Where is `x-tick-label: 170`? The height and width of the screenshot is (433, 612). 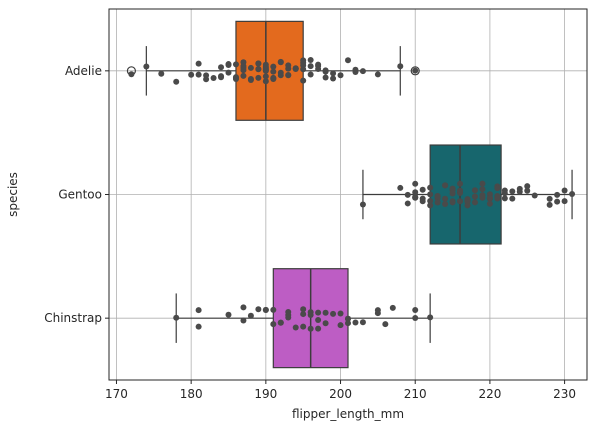 x-tick-label: 170 is located at coordinates (116, 394).